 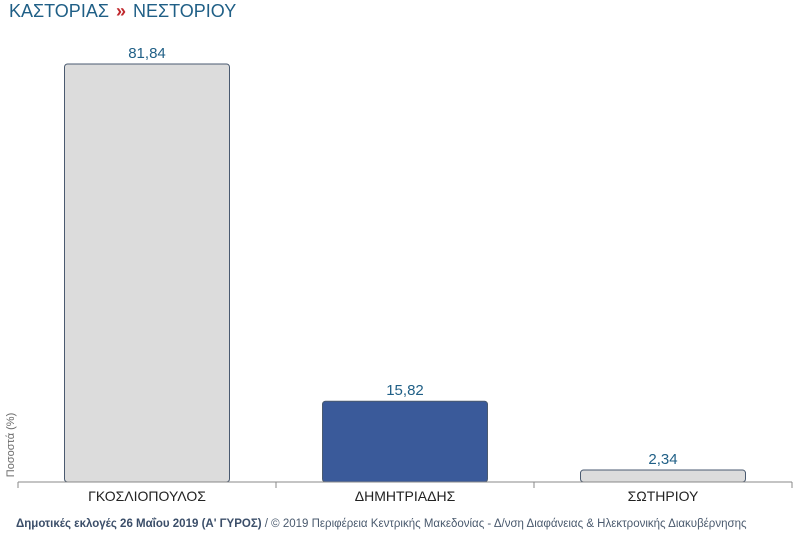 I want to click on y-axis-label: Ποσοστά (%), so click(x=11, y=445).